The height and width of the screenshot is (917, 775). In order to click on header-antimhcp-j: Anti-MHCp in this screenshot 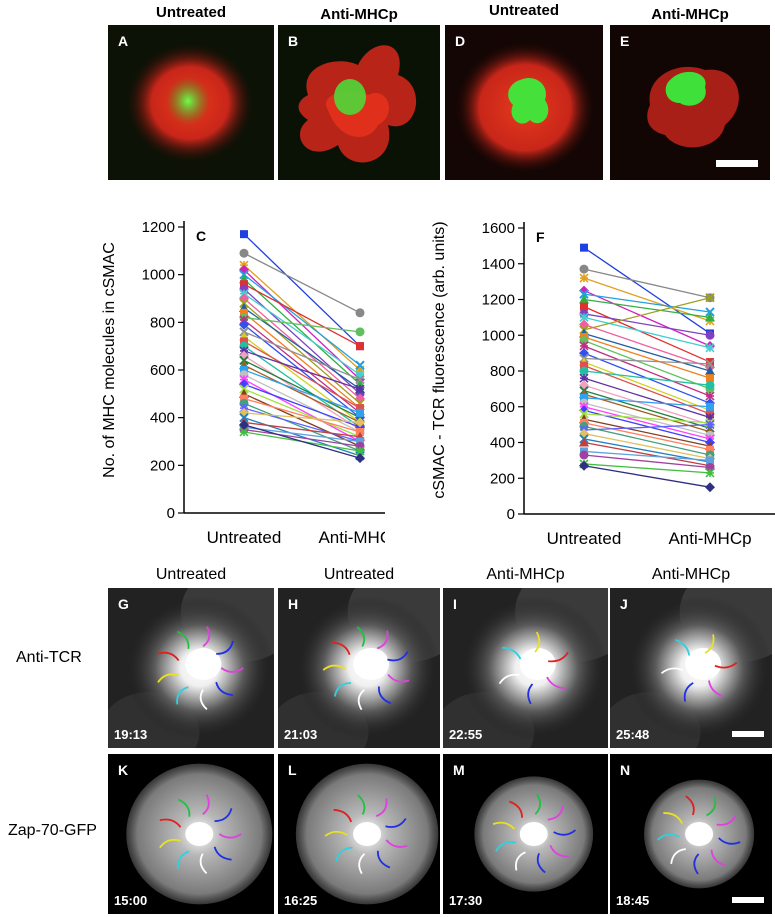, I will do `click(691, 574)`.